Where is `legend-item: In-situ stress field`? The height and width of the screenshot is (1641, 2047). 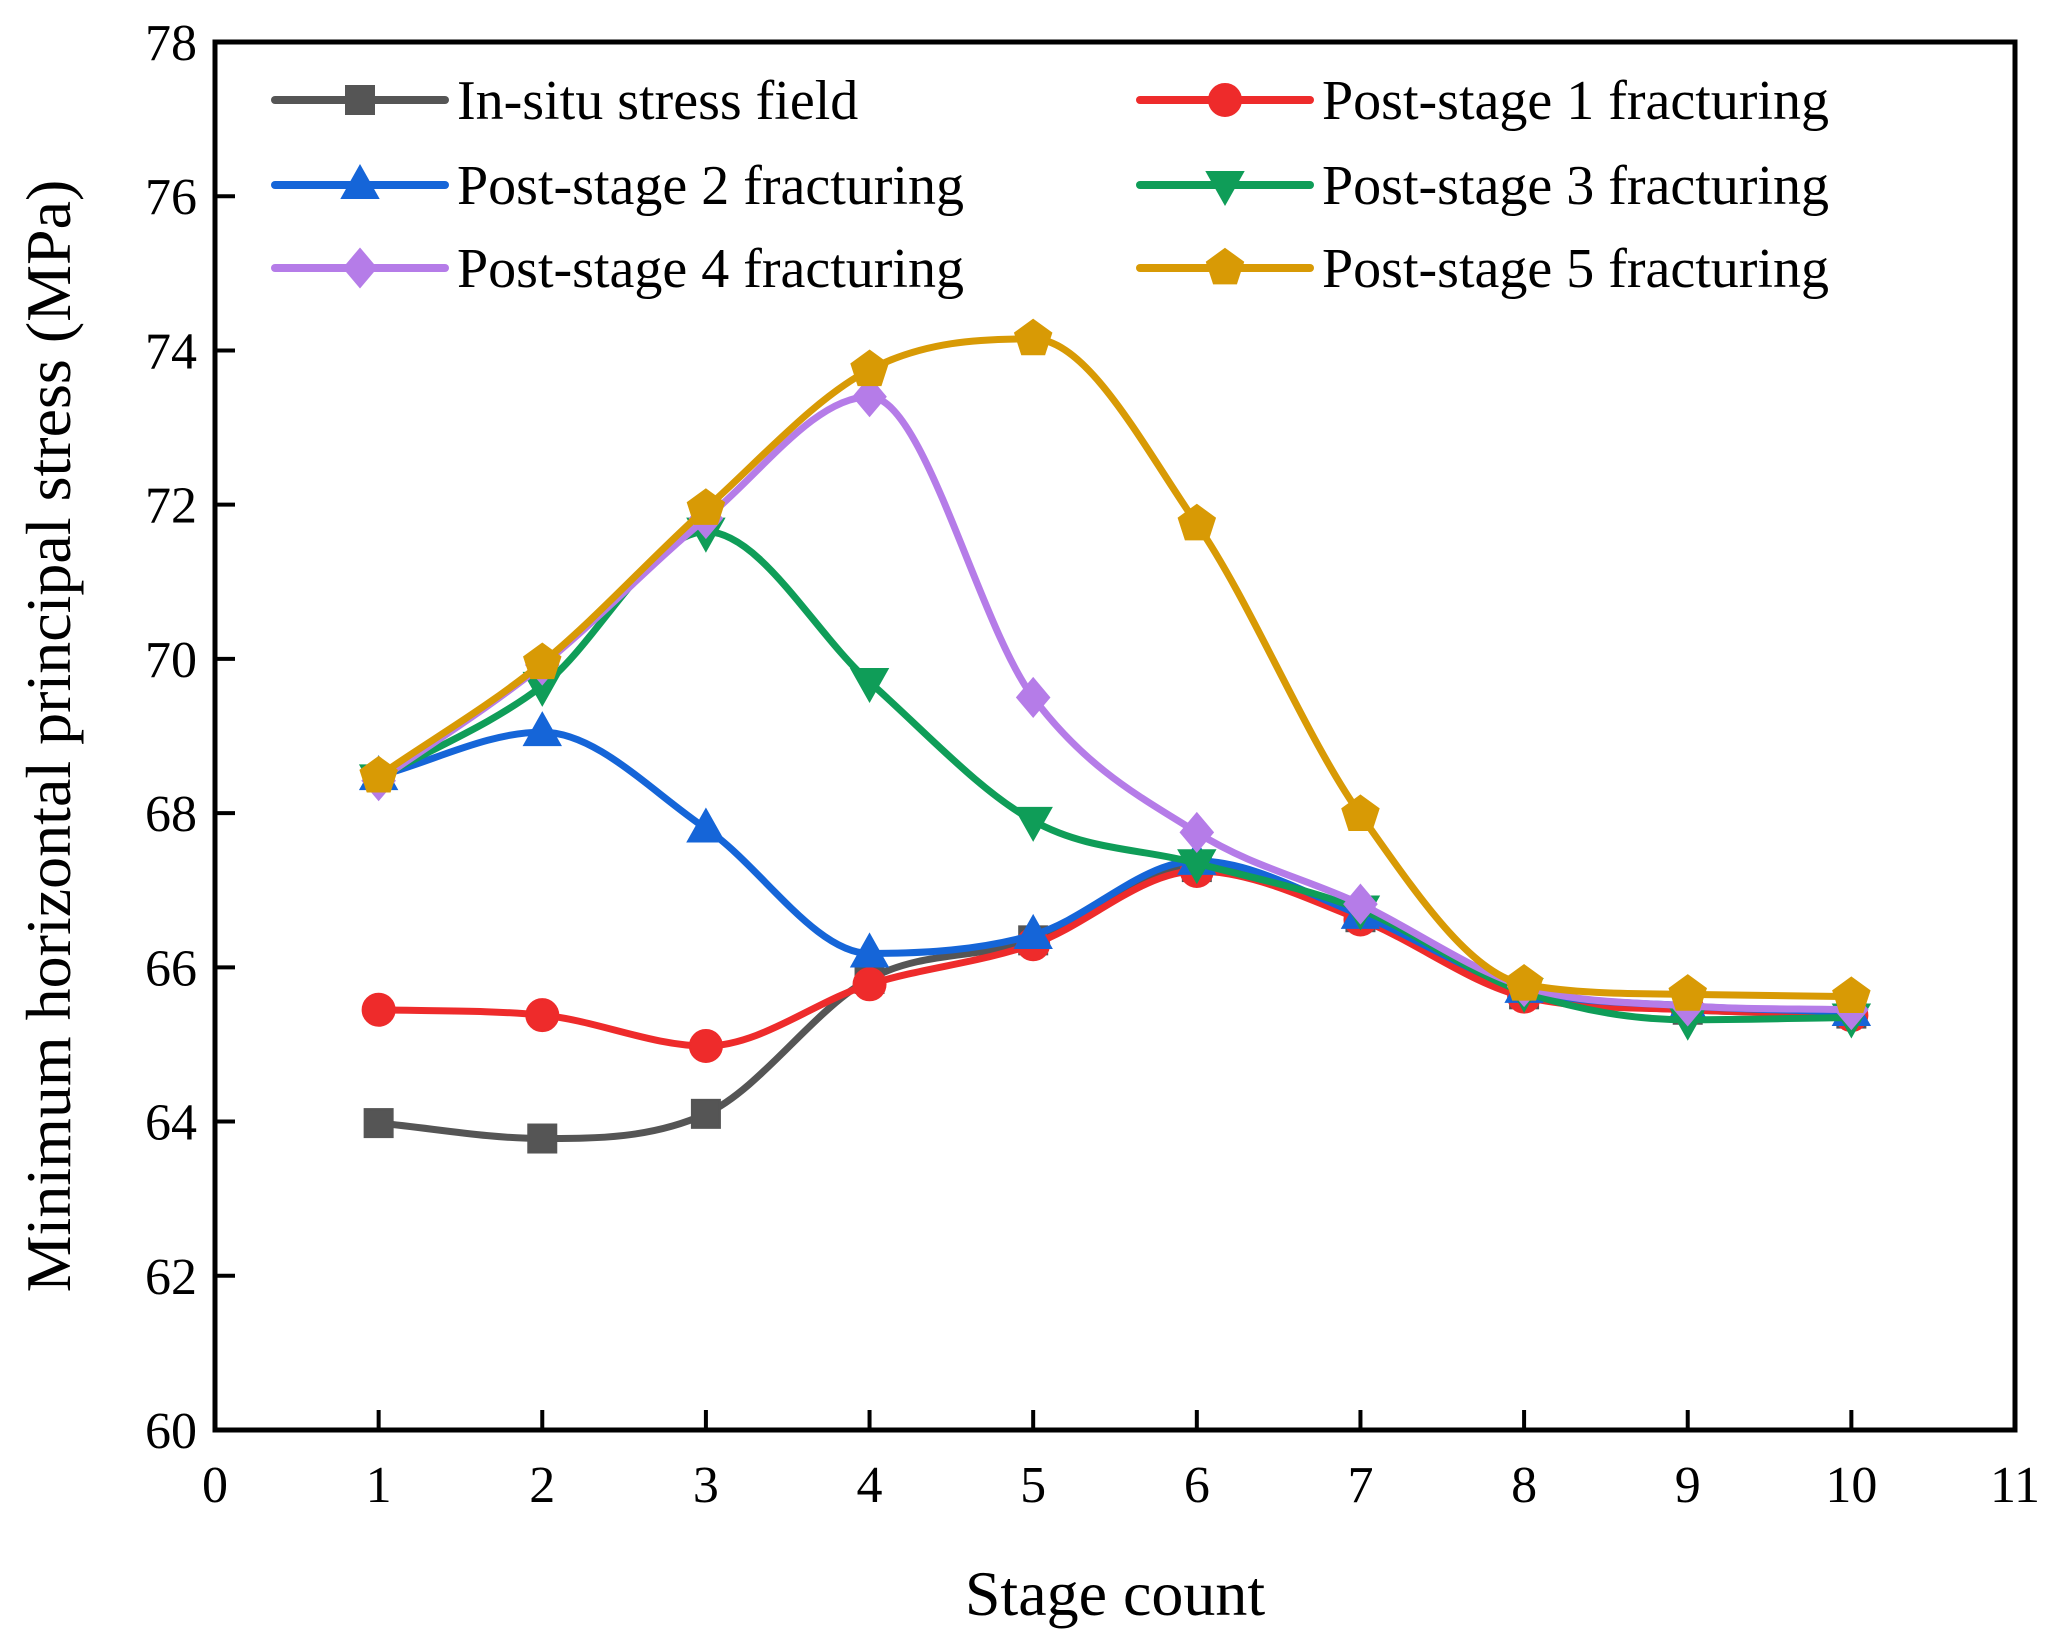
legend-item: In-situ stress field is located at coordinates (564, 101).